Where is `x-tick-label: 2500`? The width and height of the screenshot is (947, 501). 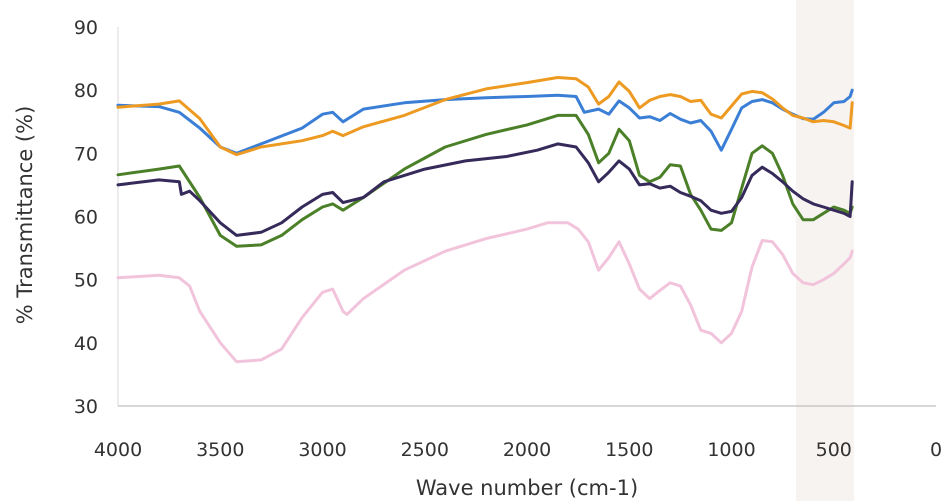
x-tick-label: 2500 is located at coordinates (425, 450).